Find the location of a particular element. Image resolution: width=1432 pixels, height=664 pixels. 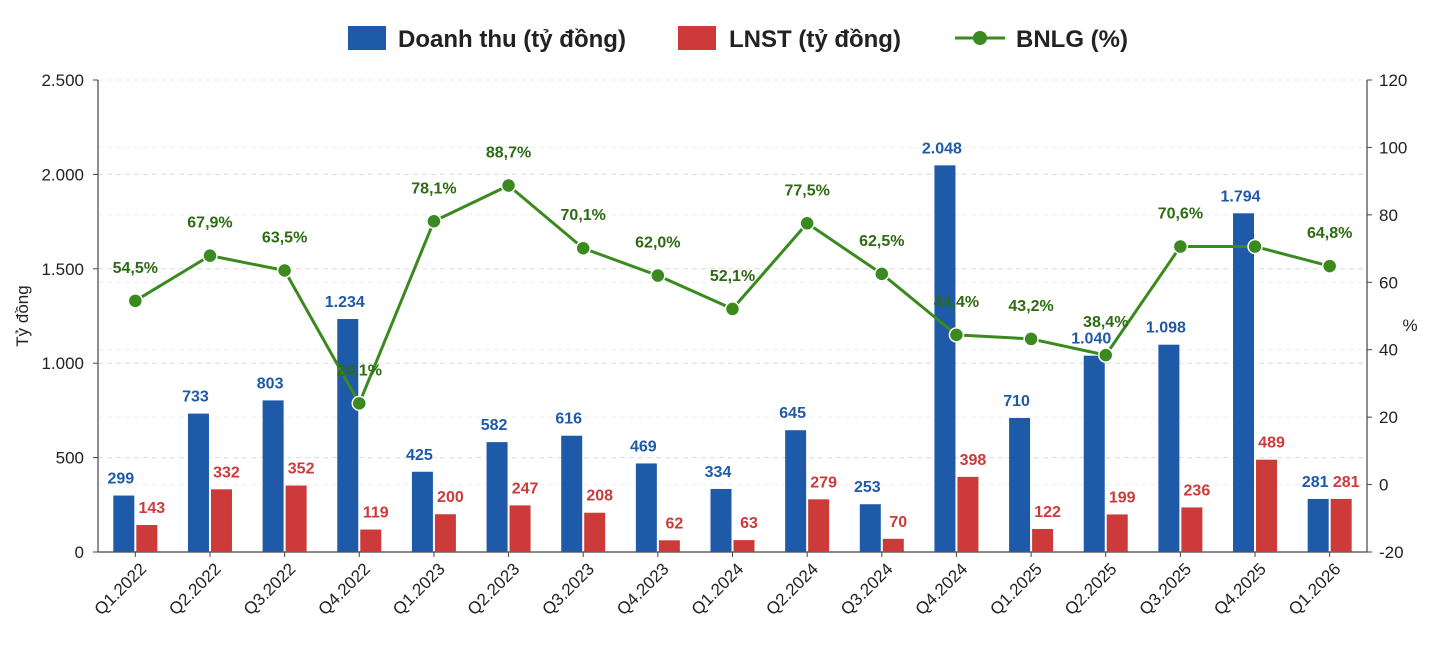

x-tick-label: Q3.2025 is located at coordinates (1166, 589).